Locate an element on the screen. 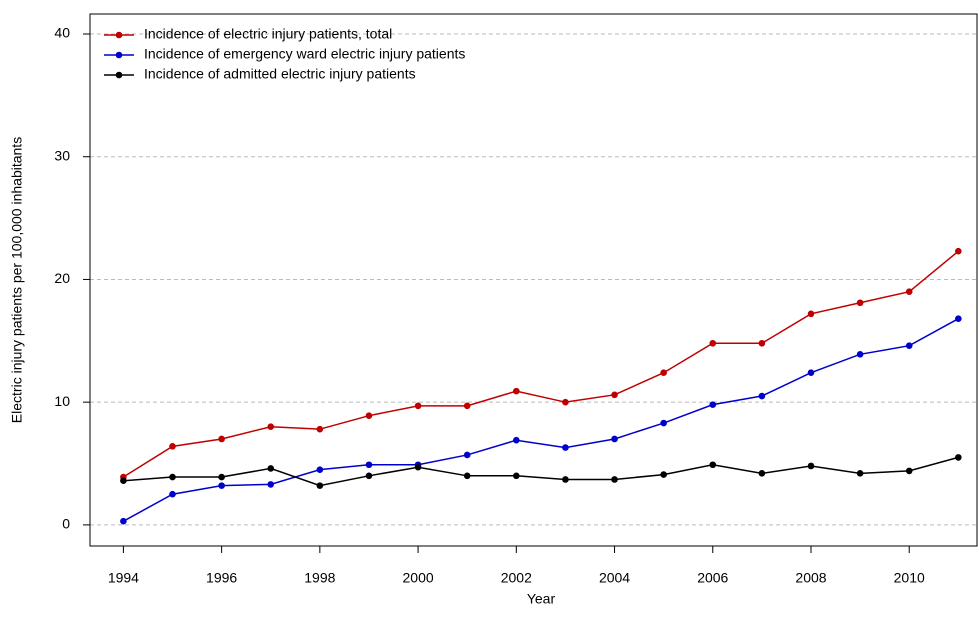  y-tick-label: 10 is located at coordinates (62, 401).